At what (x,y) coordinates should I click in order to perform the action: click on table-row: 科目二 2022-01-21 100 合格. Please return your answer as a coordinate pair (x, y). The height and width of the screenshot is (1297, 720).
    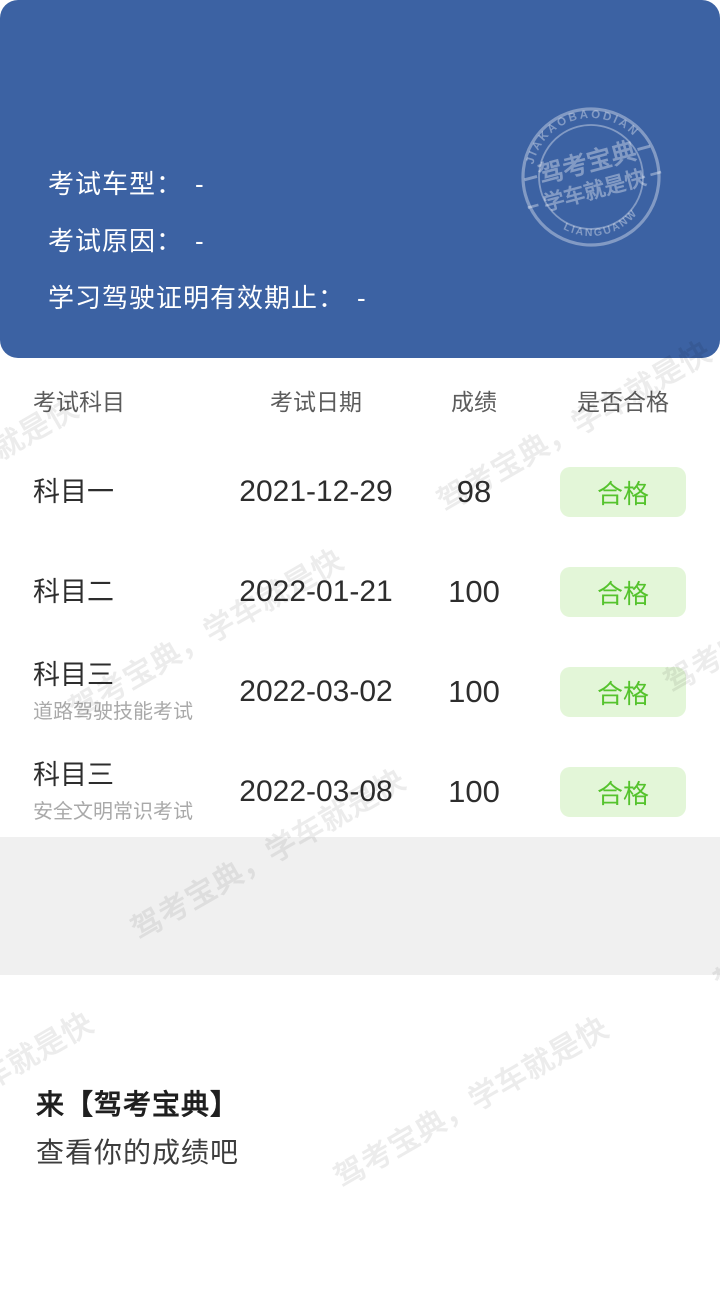
    Looking at the image, I should click on (360, 592).